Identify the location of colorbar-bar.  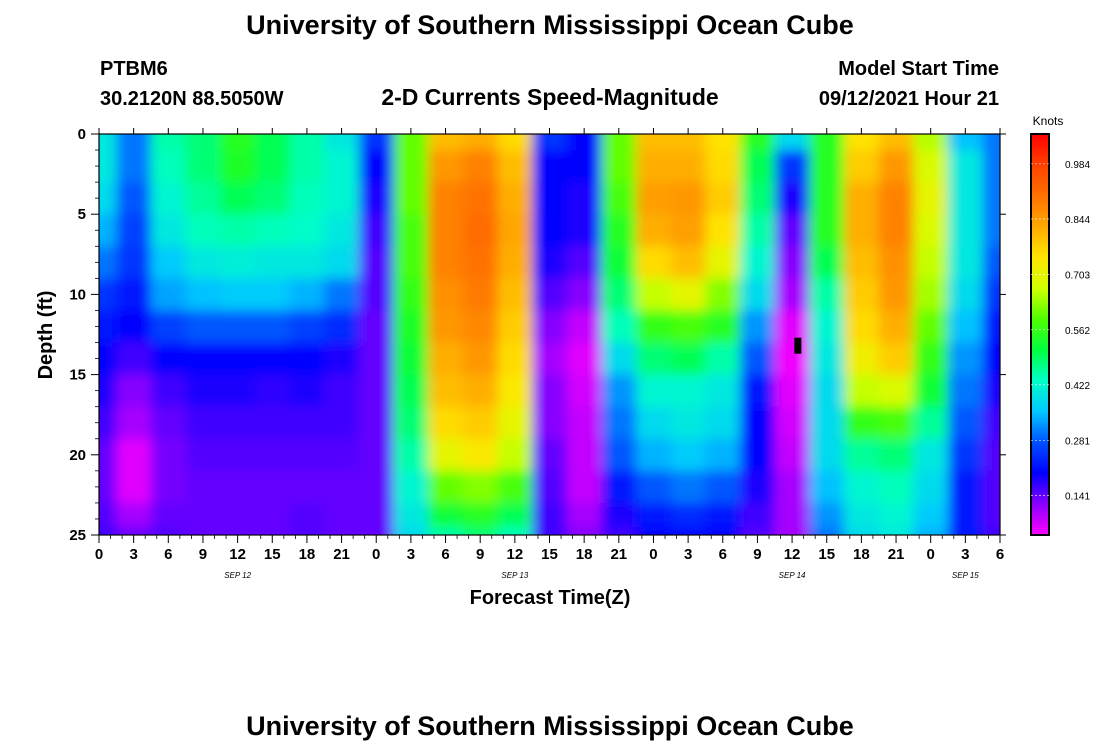
(1040, 334).